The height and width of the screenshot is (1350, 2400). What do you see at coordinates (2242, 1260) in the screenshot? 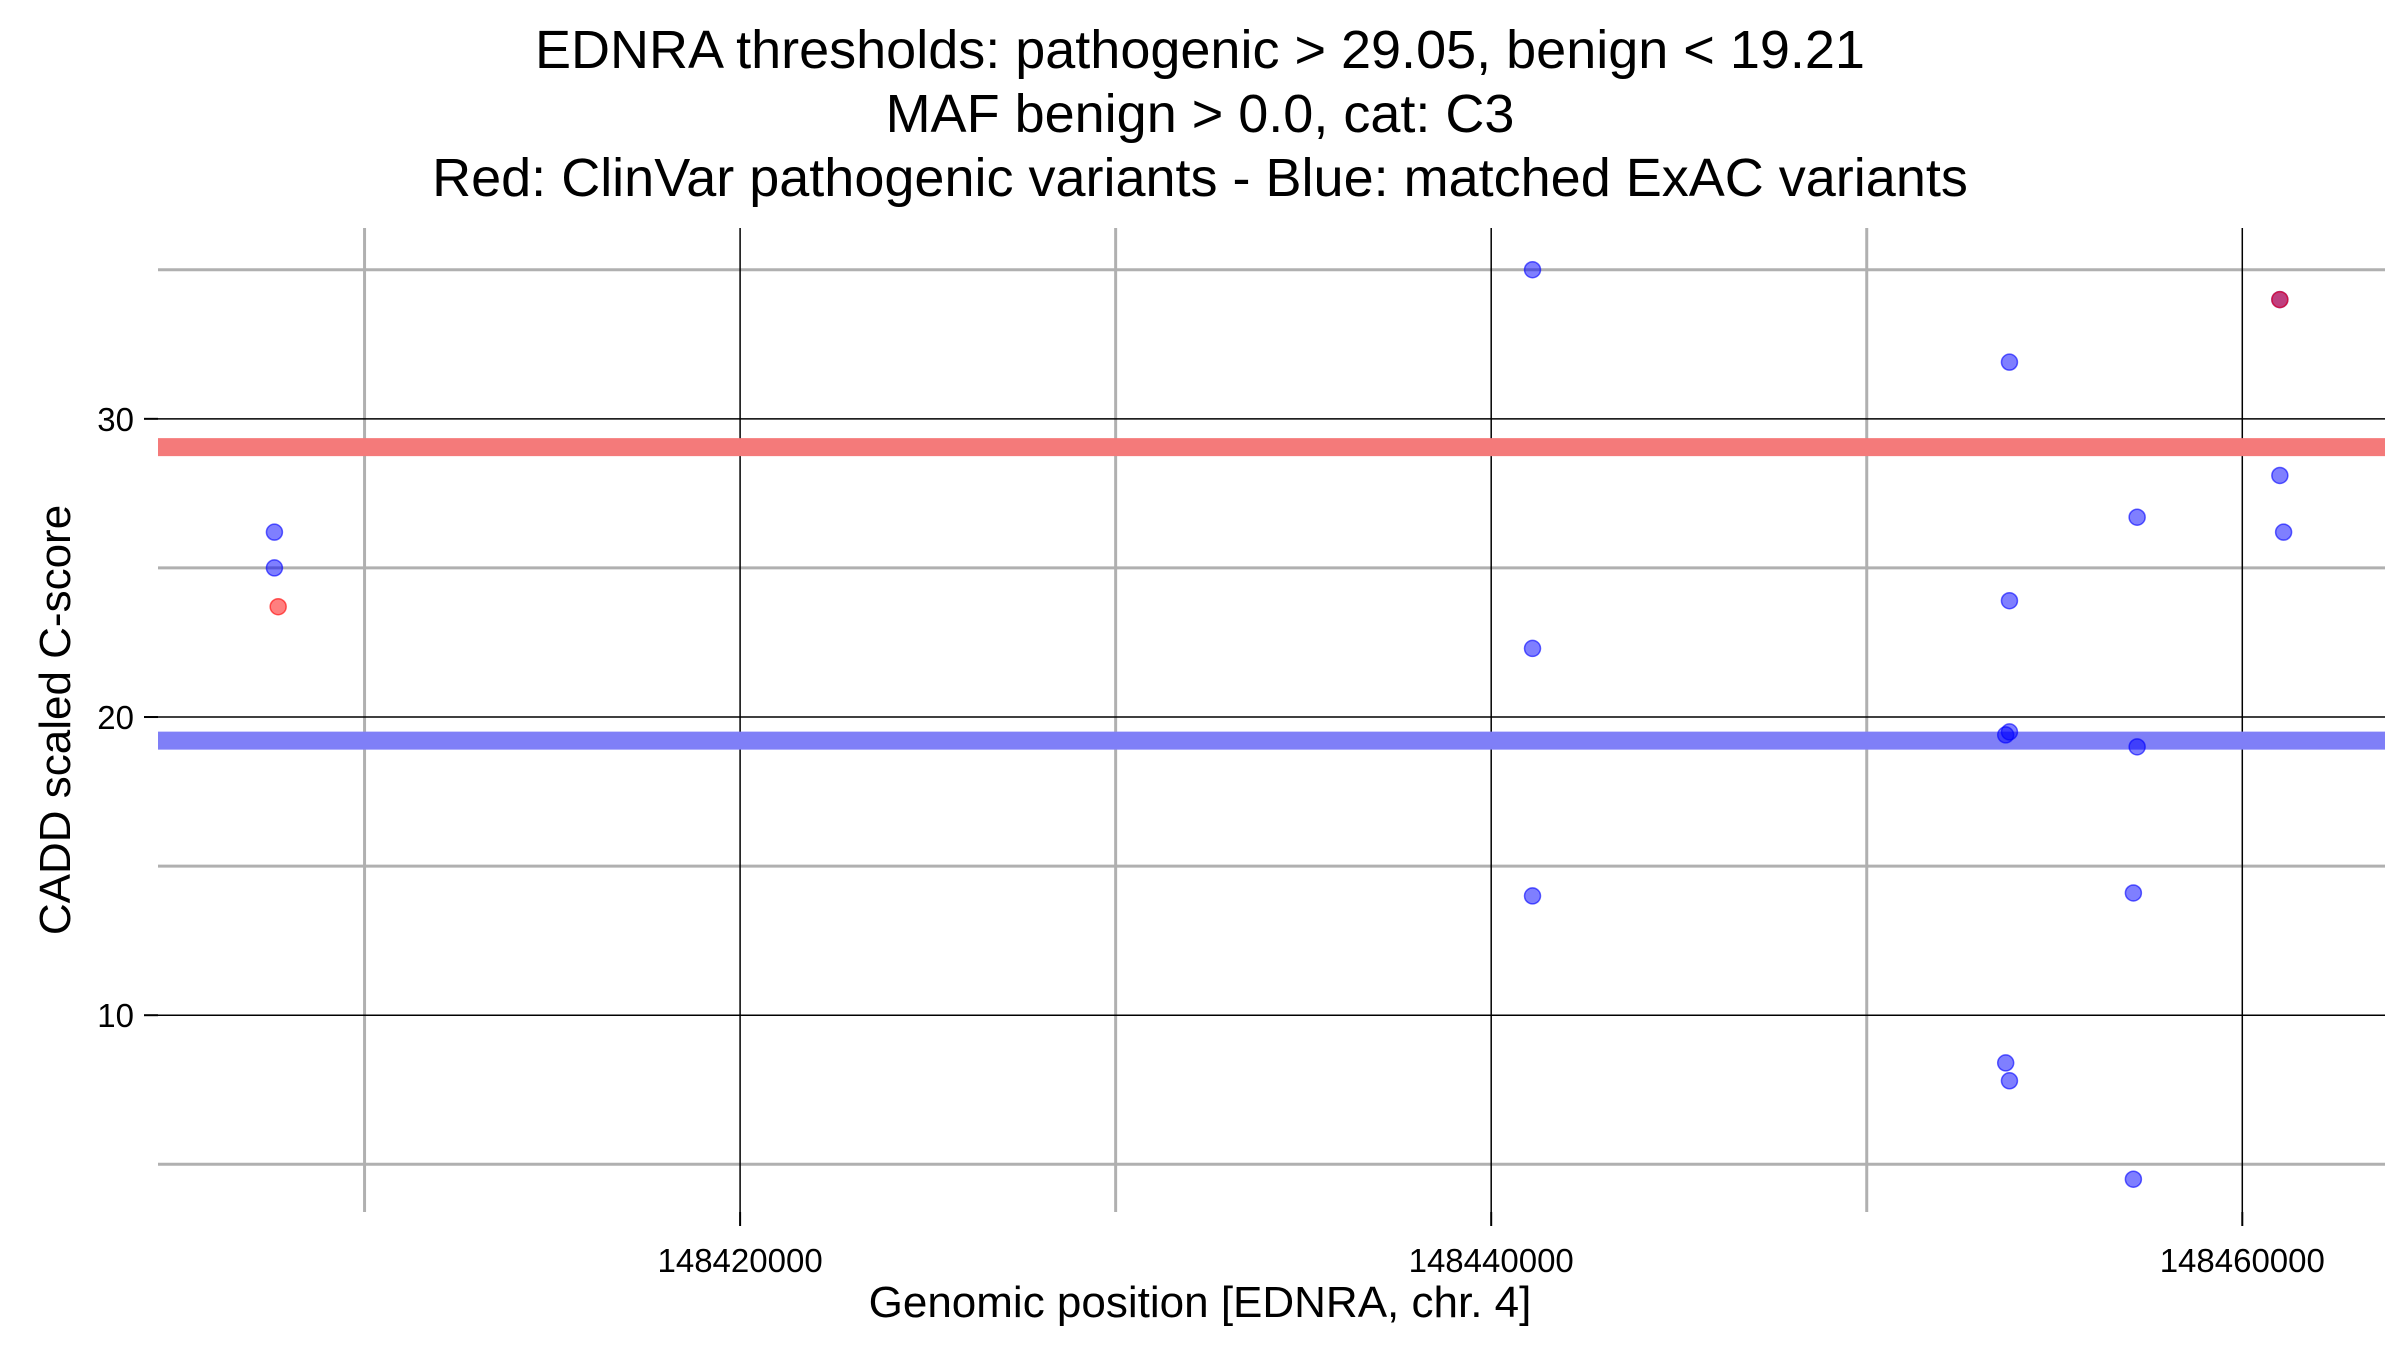
I see `x-tick-label: 148460000` at bounding box center [2242, 1260].